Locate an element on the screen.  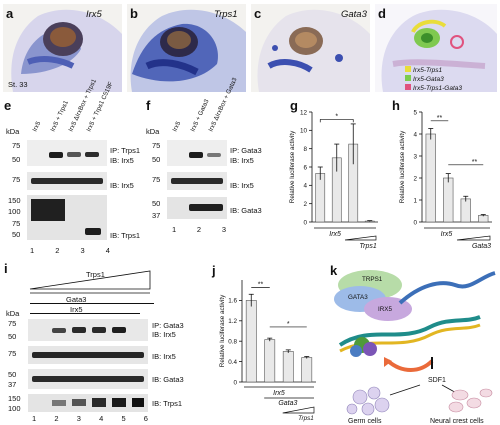
f-lane-1: Irx5 is located at coordinates (176, 126).